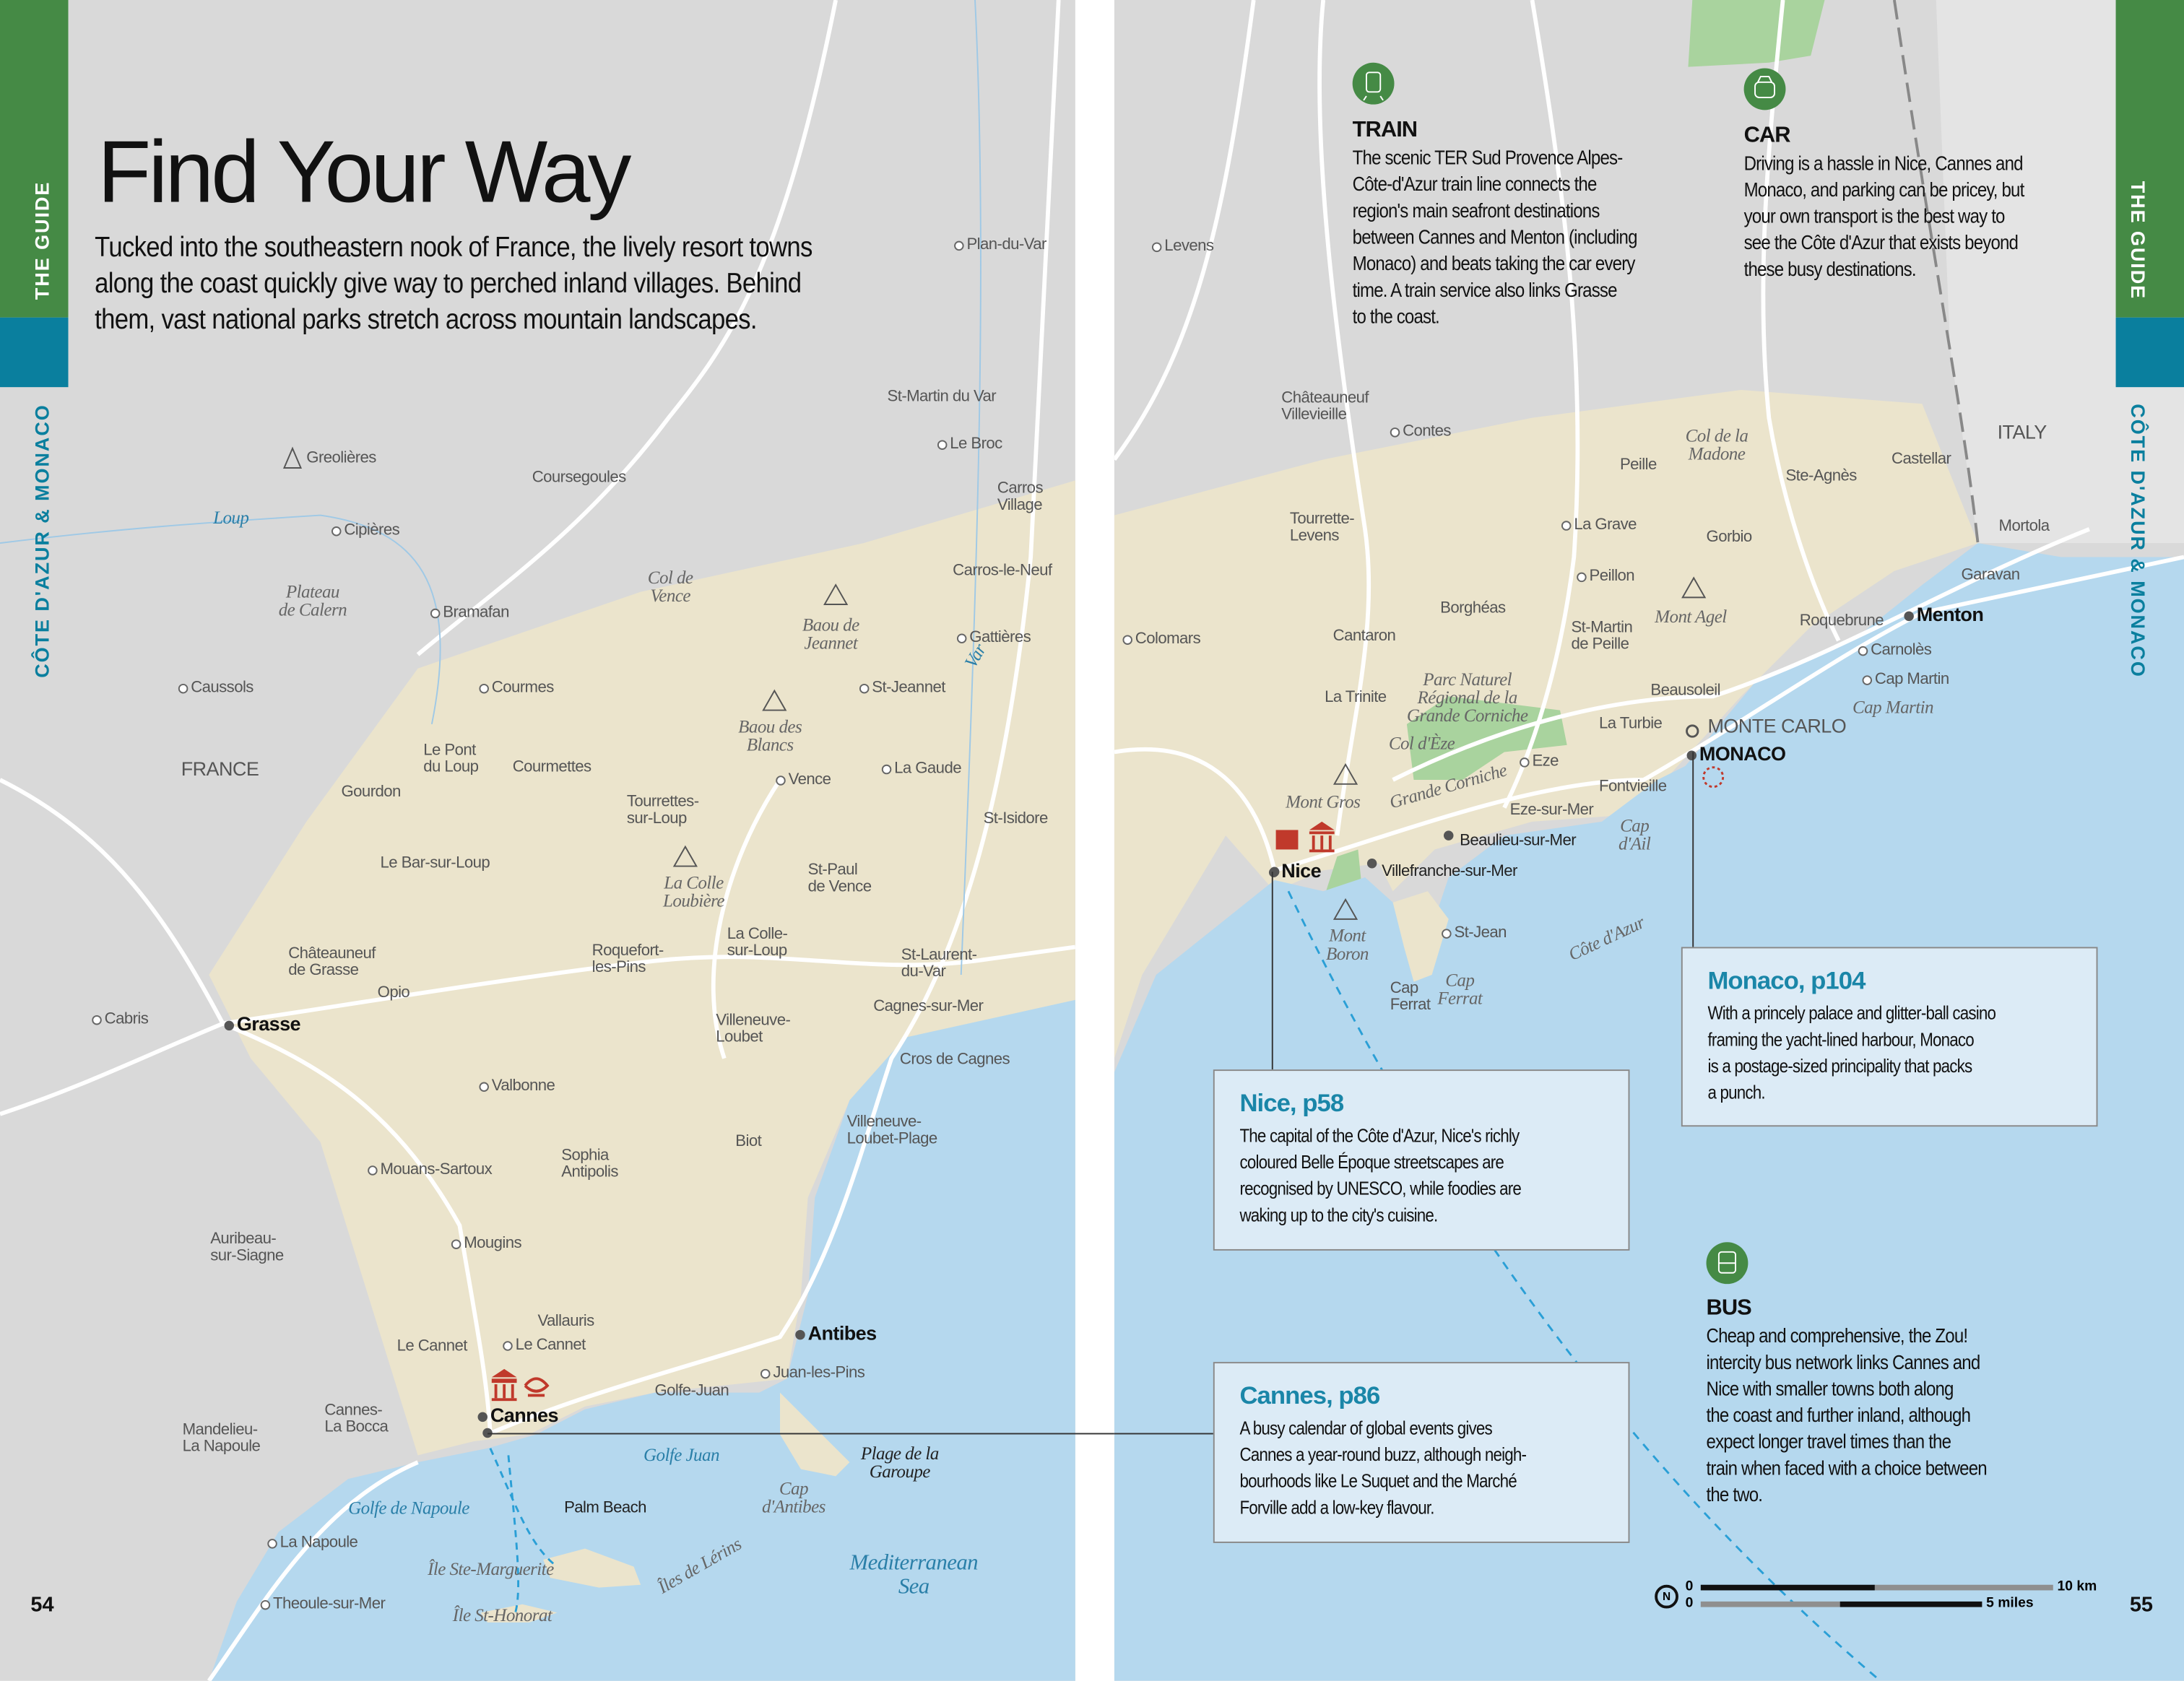 The height and width of the screenshot is (1681, 2184). I want to click on map-place-label: Carnolès, so click(1895, 650).